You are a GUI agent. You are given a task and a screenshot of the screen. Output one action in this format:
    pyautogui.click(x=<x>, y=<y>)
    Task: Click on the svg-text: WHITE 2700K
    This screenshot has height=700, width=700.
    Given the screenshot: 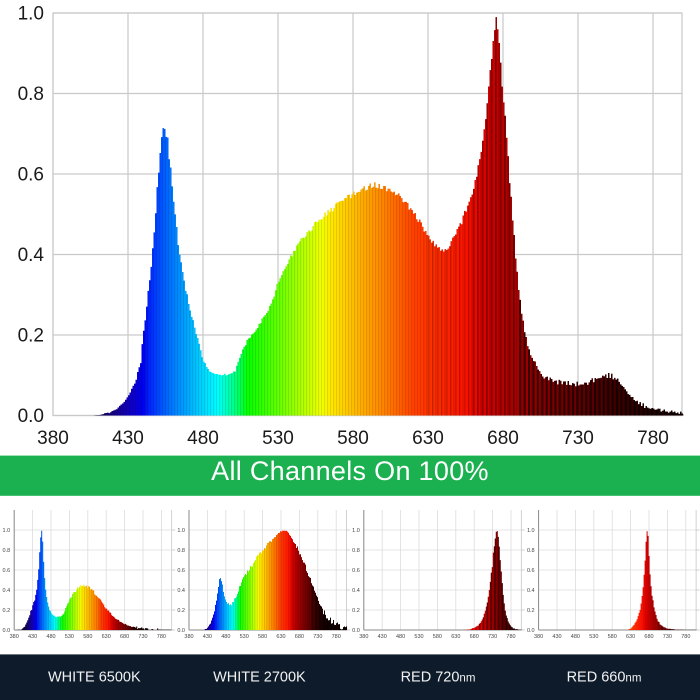 What is the action you would take?
    pyautogui.click(x=259, y=678)
    